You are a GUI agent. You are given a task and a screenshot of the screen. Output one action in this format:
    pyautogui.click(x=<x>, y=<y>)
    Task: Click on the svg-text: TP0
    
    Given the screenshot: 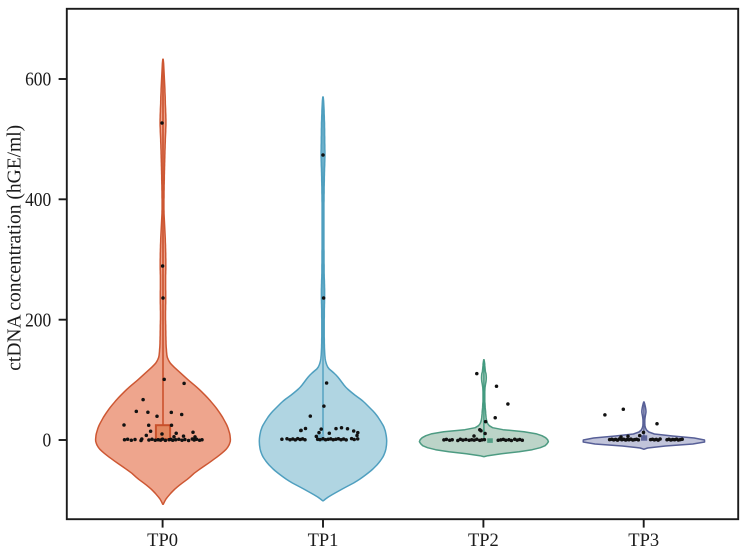 What is the action you would take?
    pyautogui.click(x=162, y=541)
    